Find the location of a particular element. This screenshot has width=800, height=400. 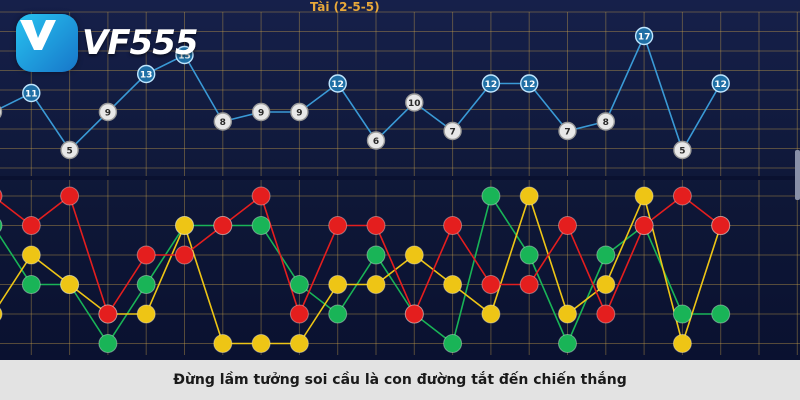

sum-node-label: 6 is located at coordinates (376, 142).